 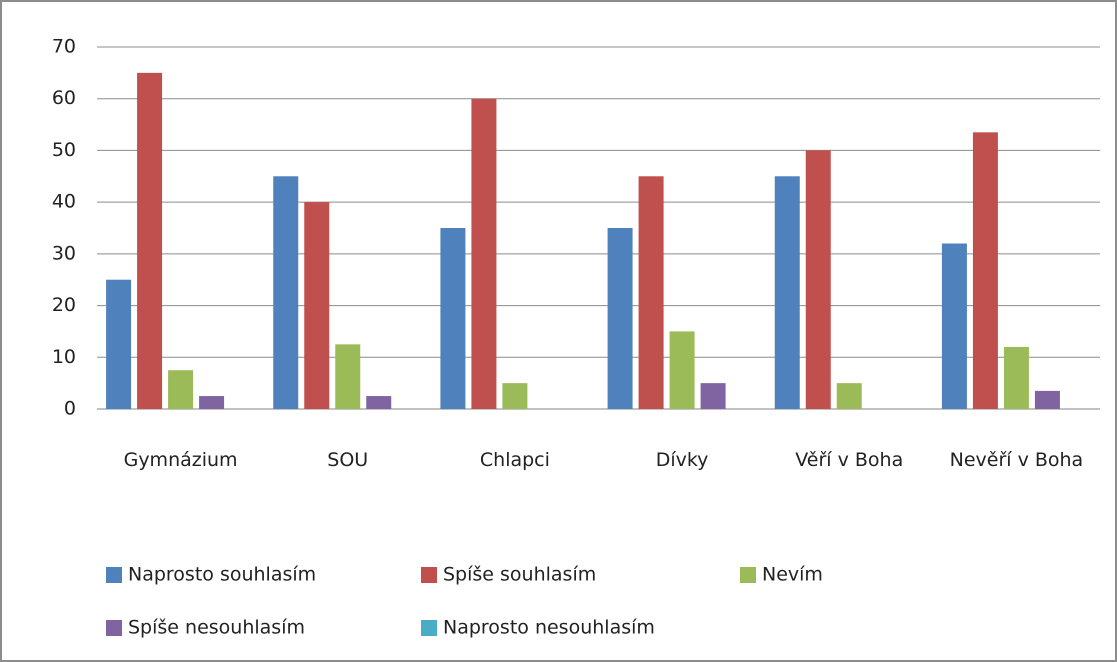 What do you see at coordinates (64, 150) in the screenshot?
I see `y-tick-label: 50` at bounding box center [64, 150].